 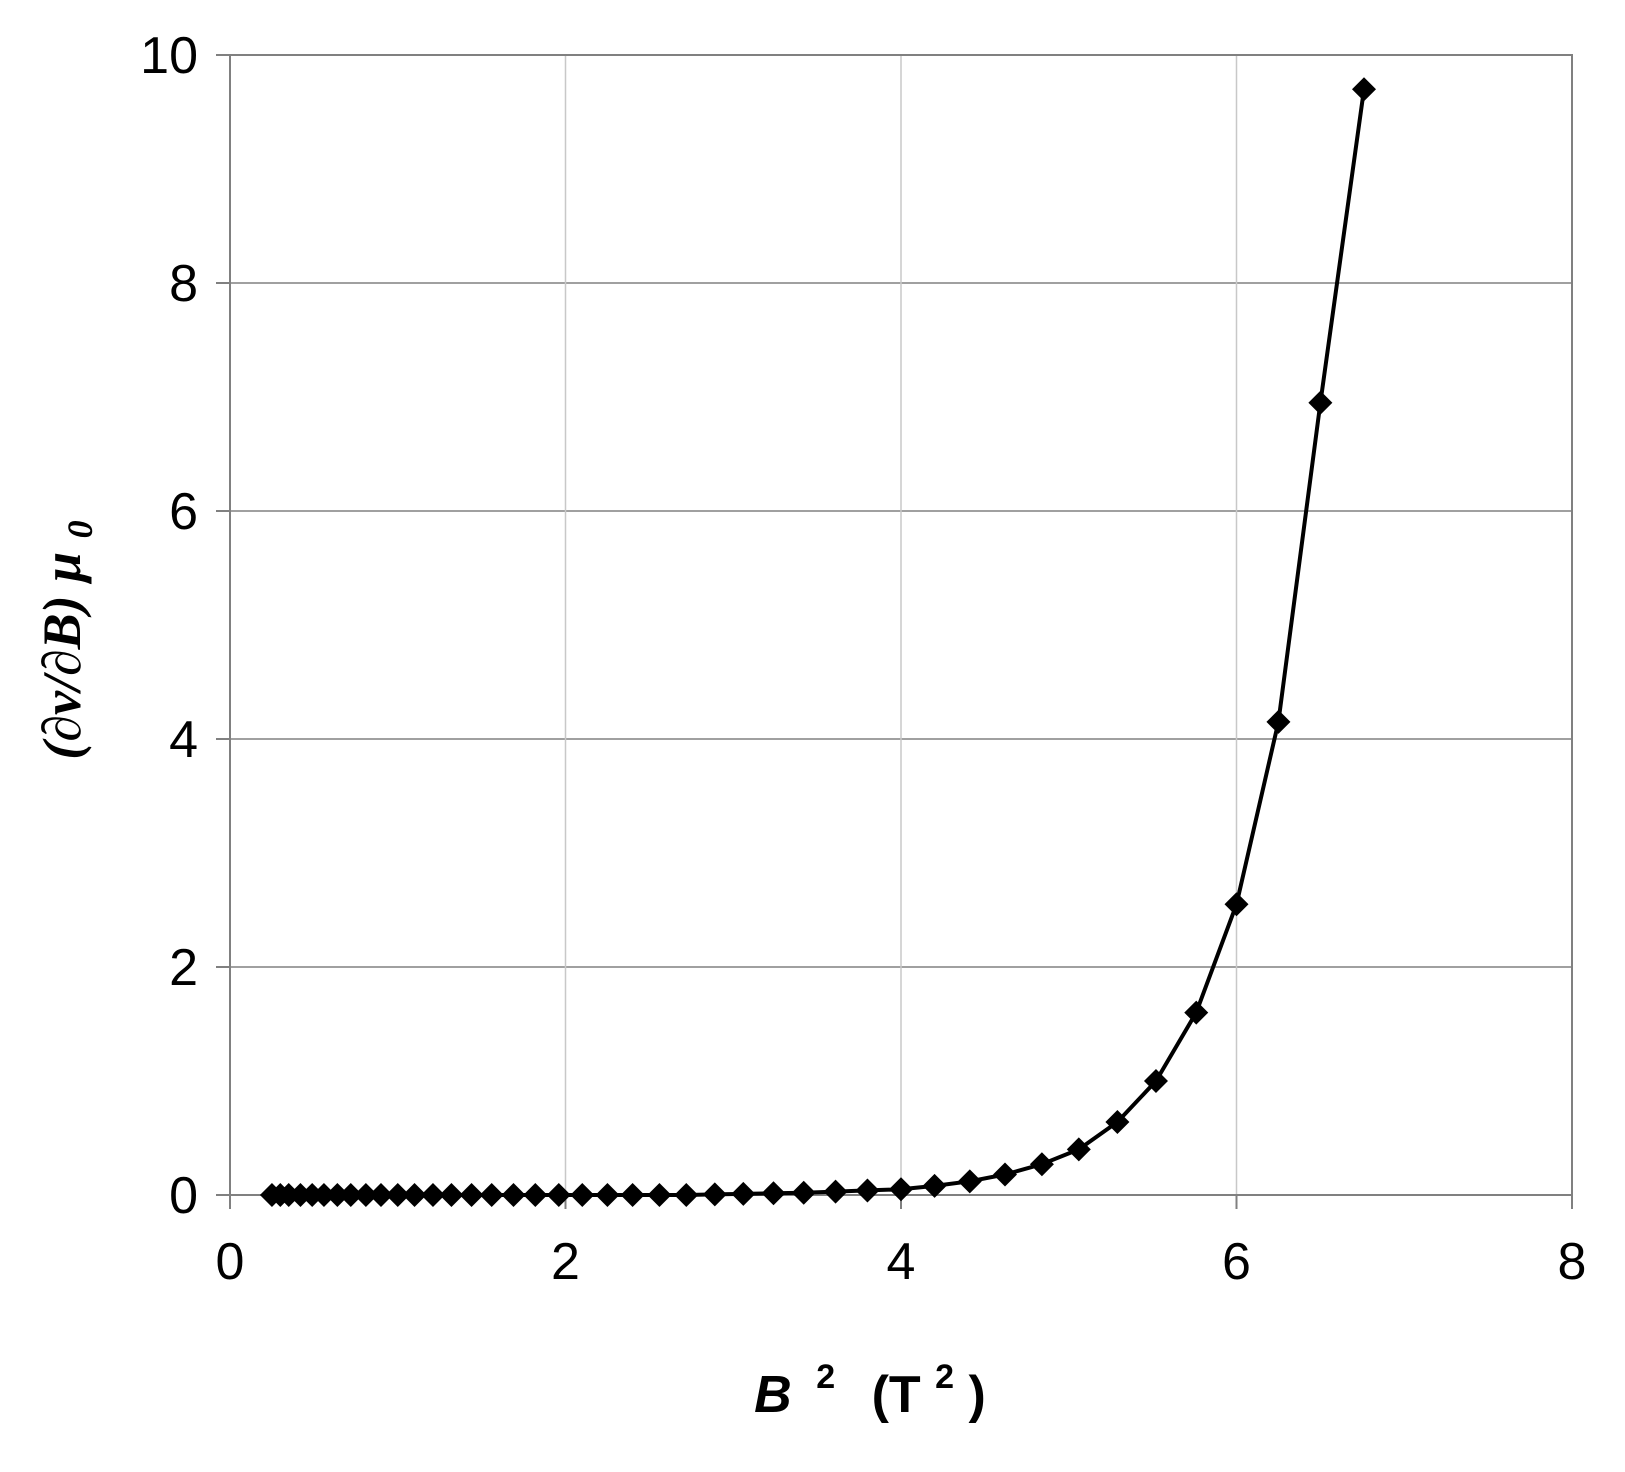 I want to click on y-axis-derivative: (∂ν/∂B), so click(x=62, y=671).